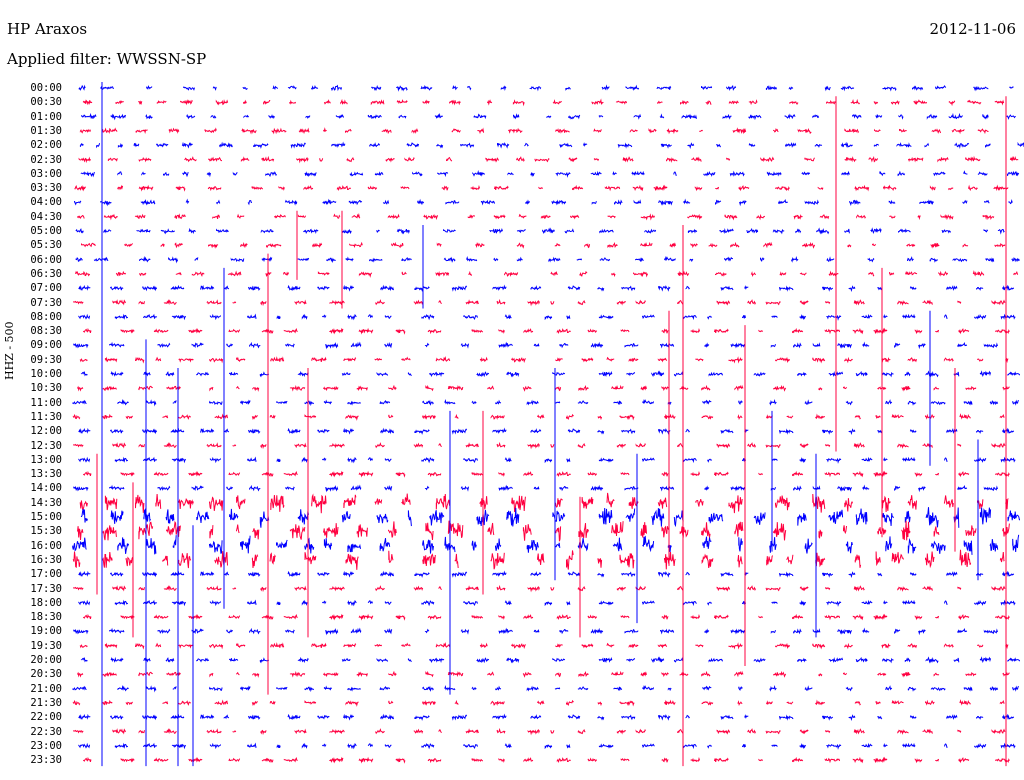  Describe the element at coordinates (46, 602) in the screenshot. I see `tick-label: 18:00` at that location.